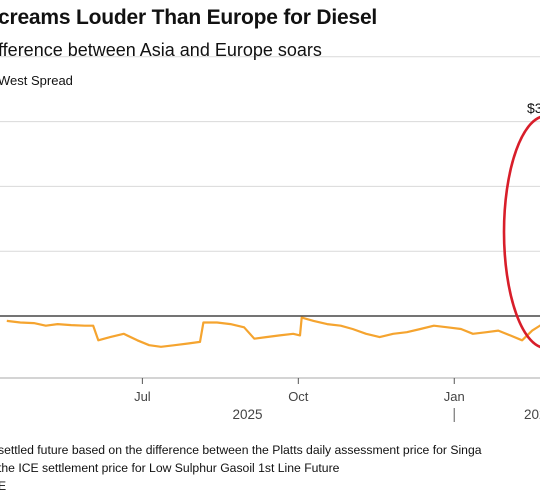 This screenshot has height=501, width=540. I want to click on legend-label: West Spread, so click(36, 80).